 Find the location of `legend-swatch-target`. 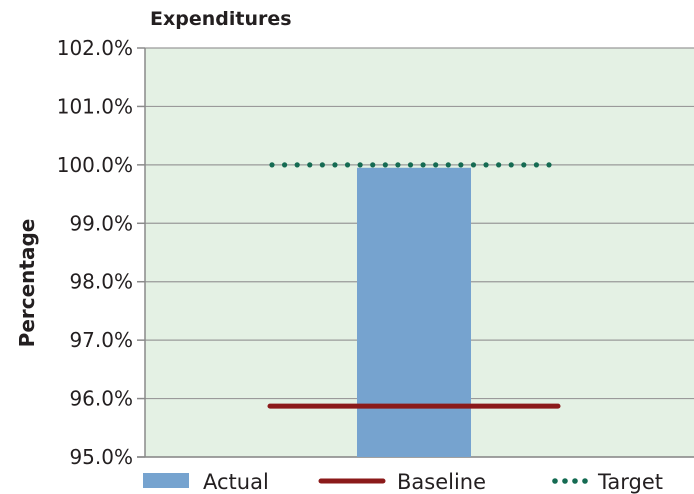

legend-swatch-target is located at coordinates (570, 481).